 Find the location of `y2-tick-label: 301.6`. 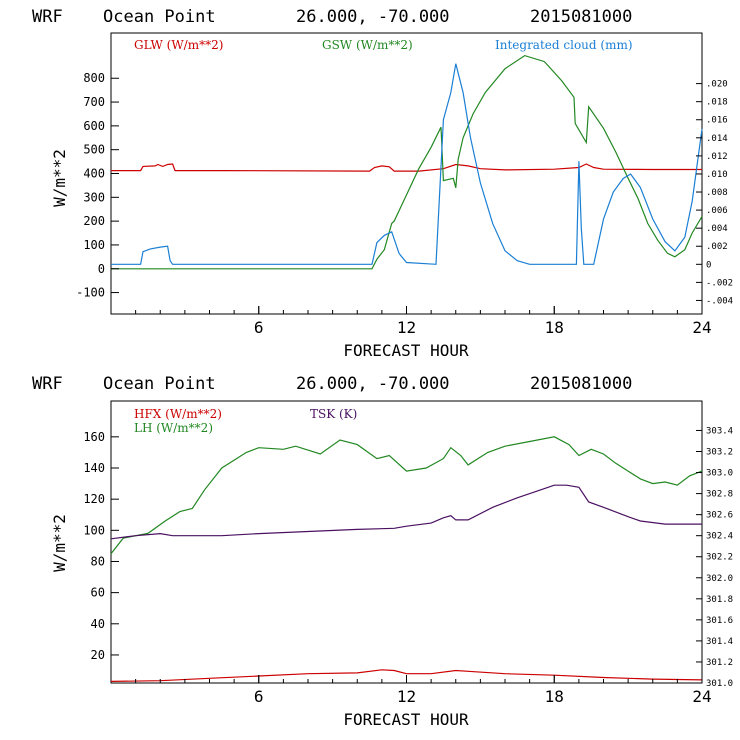

y2-tick-label: 301.6 is located at coordinates (719, 621).